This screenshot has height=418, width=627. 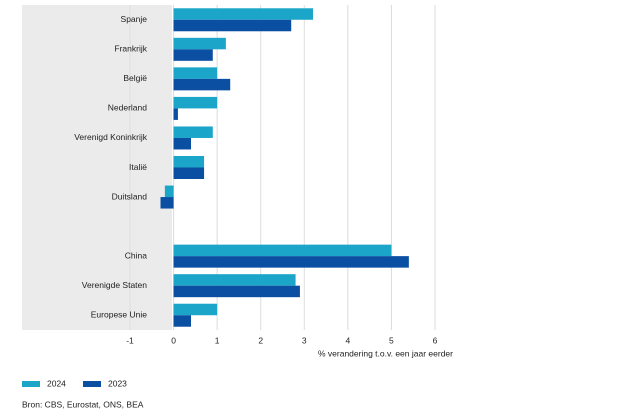 What do you see at coordinates (134, 19) in the screenshot?
I see `y-tick-label: Spanje` at bounding box center [134, 19].